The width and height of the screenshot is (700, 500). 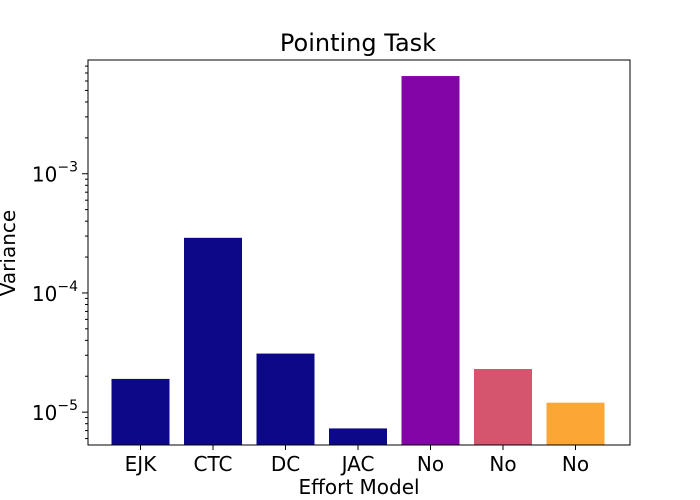 I want to click on x-tick-label: EJK, so click(x=141, y=464).